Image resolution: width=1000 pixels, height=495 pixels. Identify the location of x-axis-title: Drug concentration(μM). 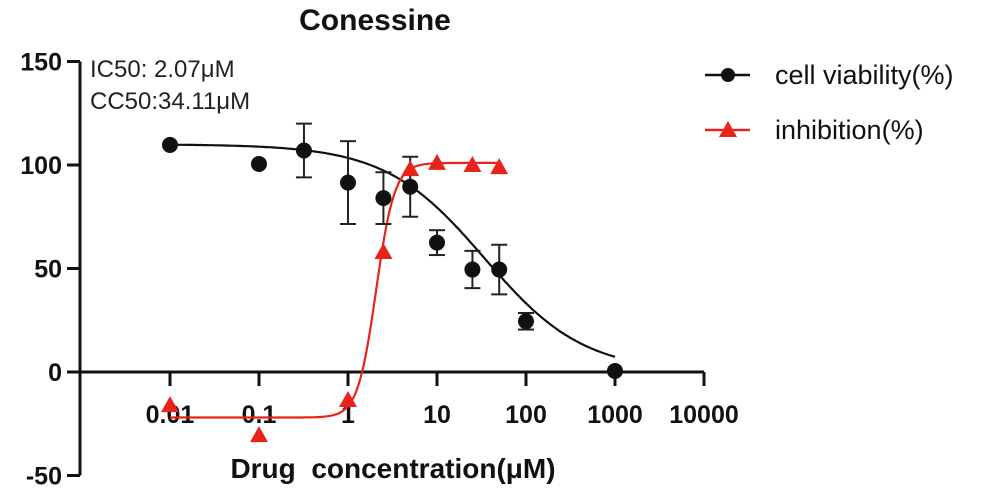
(392, 468).